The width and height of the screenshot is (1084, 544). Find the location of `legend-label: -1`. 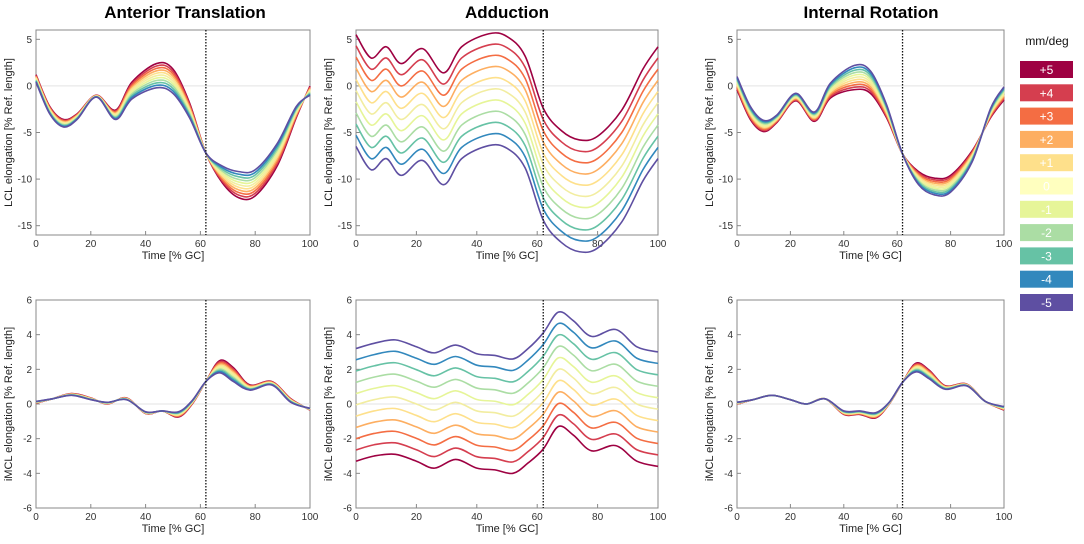

legend-label: -1 is located at coordinates (1046, 210).